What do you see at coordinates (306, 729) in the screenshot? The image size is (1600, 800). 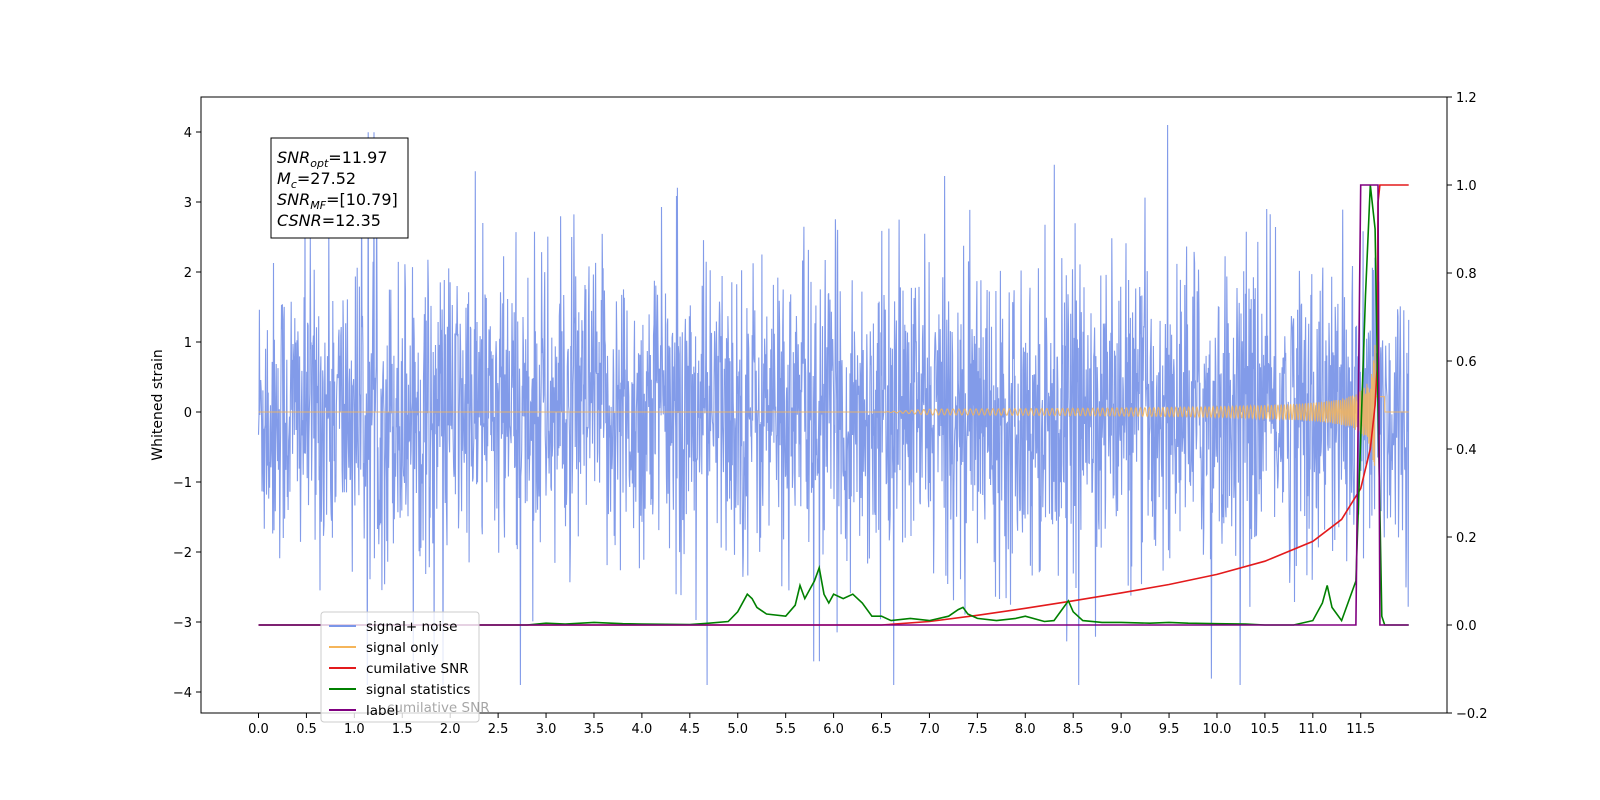 I see `x-tick-label: 0.5` at bounding box center [306, 729].